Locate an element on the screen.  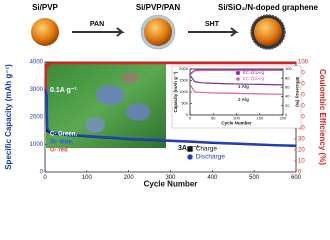
stage-label: Si/PVP is located at coordinates (45, 7).